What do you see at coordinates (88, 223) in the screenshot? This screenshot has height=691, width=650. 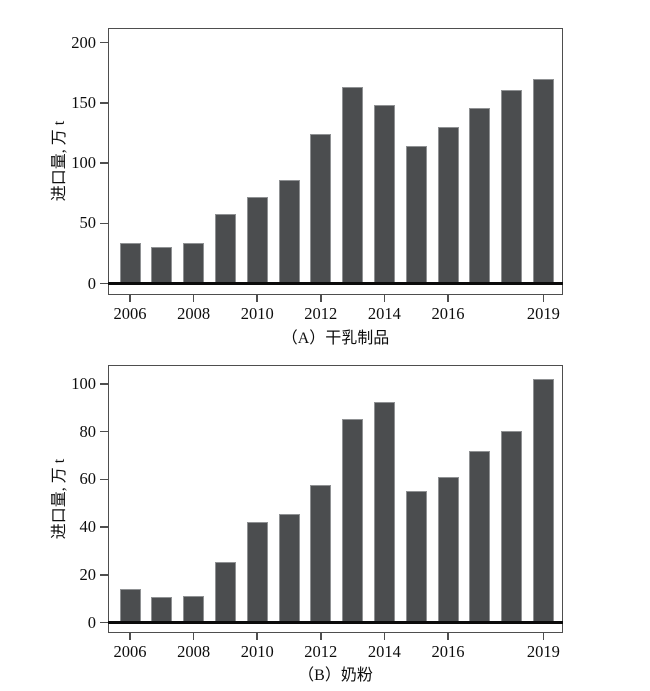 I see `y-tick-label: 50` at bounding box center [88, 223].